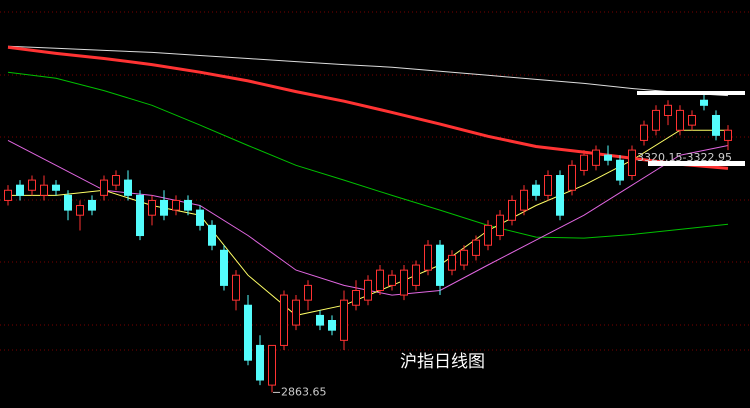 The height and width of the screenshot is (408, 750). Describe the element at coordinates (691, 93) in the screenshot. I see `resistance-bar` at that location.